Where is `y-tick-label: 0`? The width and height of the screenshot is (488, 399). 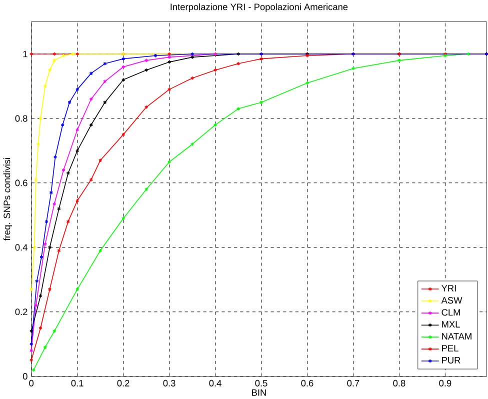
y-tick-label: 0 is located at coordinates (25, 376).